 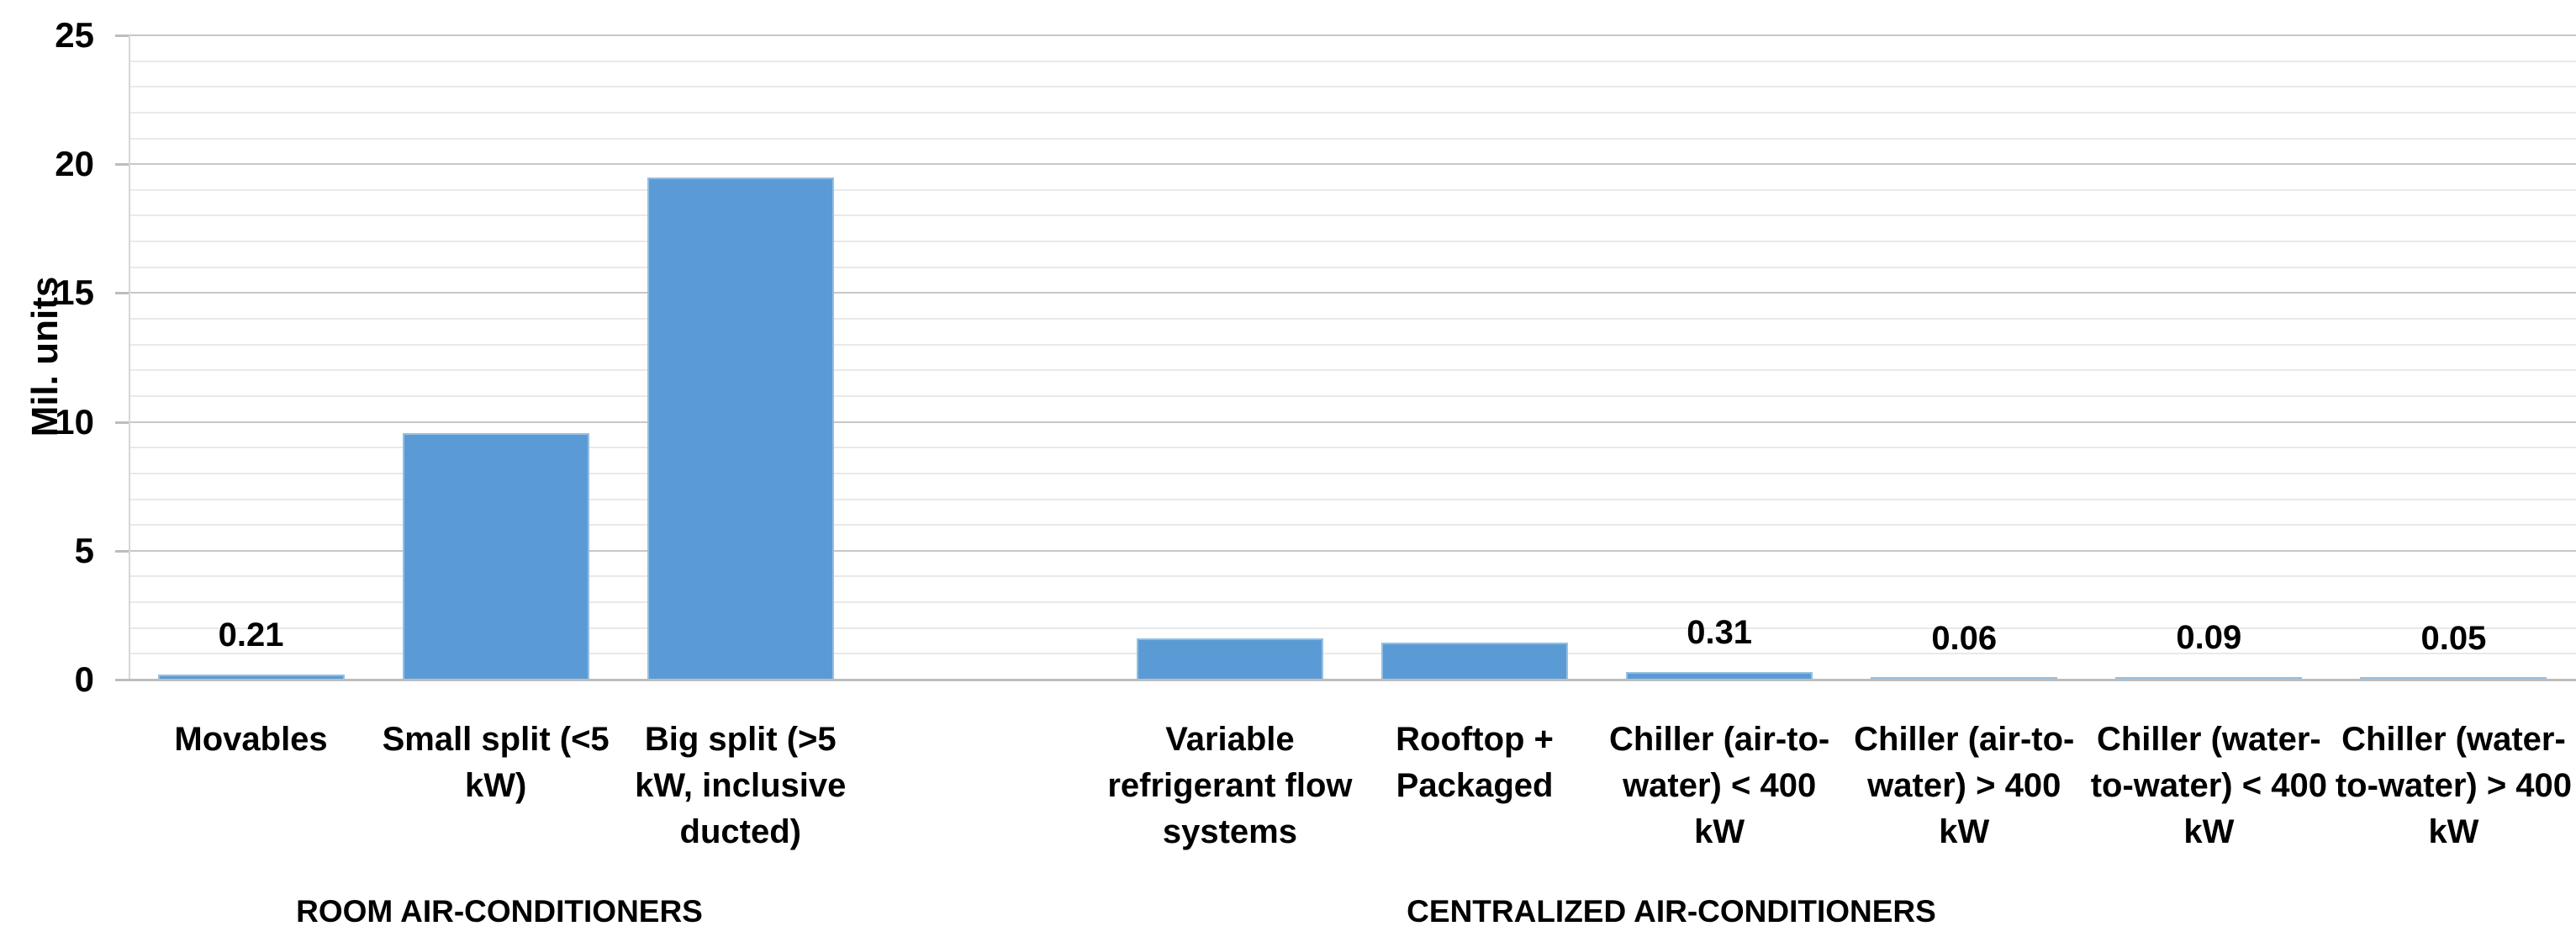 I want to click on x-category-label: Chiller (water-to-water) < 400 kW, so click(x=2208, y=786).